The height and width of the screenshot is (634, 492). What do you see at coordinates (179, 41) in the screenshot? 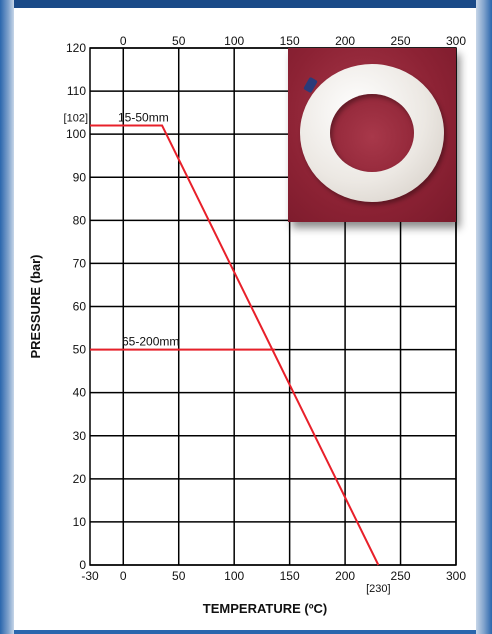
I see `x-tick-label-top: 50` at bounding box center [179, 41].